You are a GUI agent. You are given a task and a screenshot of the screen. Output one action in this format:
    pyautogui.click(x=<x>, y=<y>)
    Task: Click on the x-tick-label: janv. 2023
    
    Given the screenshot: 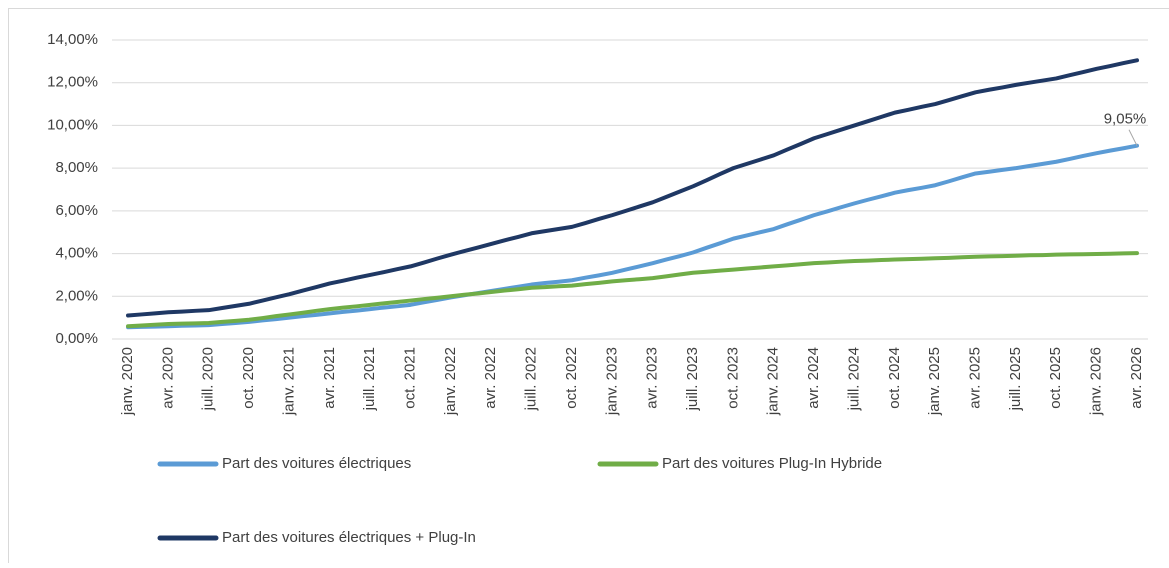 What is the action you would take?
    pyautogui.click(x=611, y=381)
    